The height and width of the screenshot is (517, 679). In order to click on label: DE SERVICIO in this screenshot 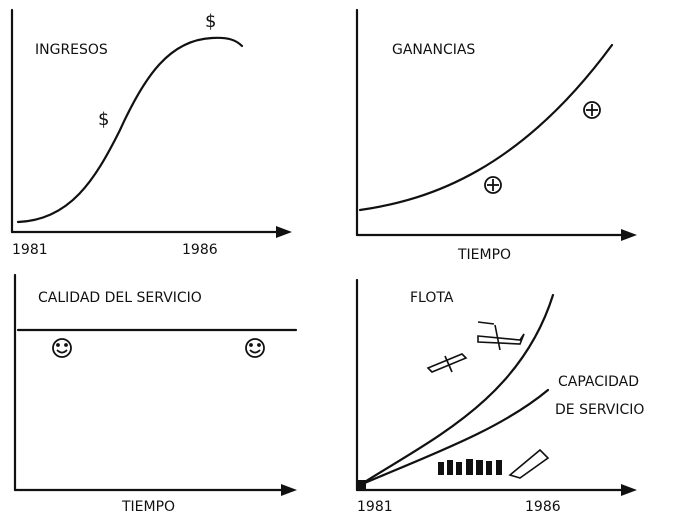, I will do `click(599, 410)`.